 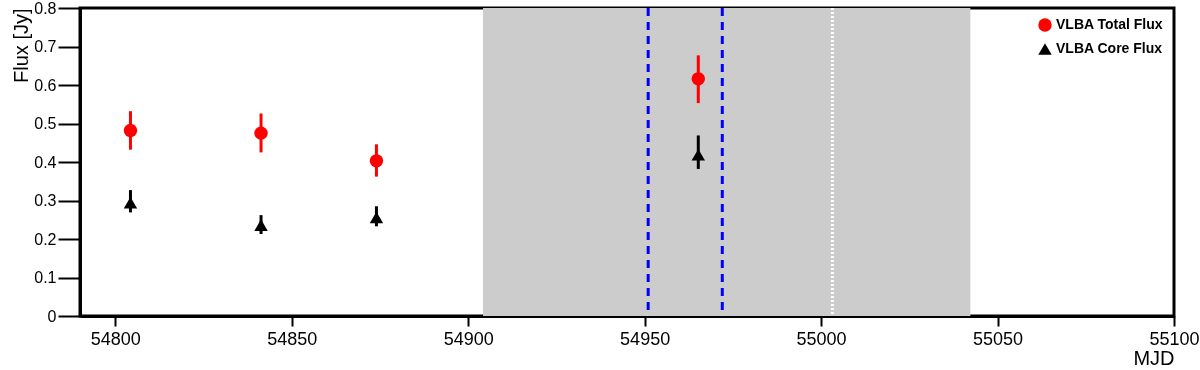 What do you see at coordinates (45, 85) in the screenshot?
I see `y-tick-label: 0.6` at bounding box center [45, 85].